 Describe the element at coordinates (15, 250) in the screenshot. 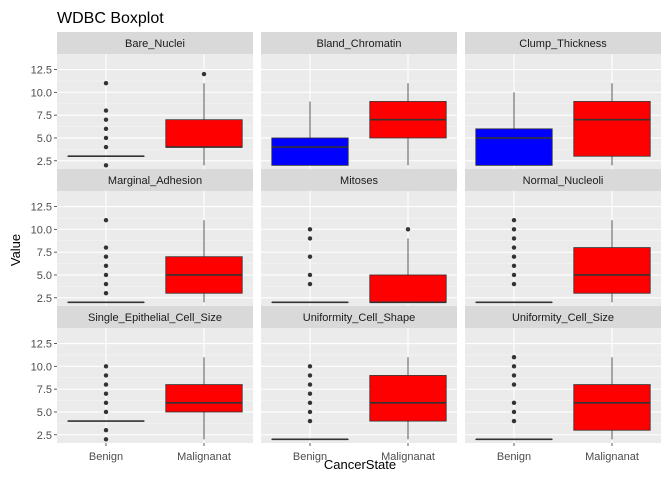

I see `y-axis-title: Value` at that location.